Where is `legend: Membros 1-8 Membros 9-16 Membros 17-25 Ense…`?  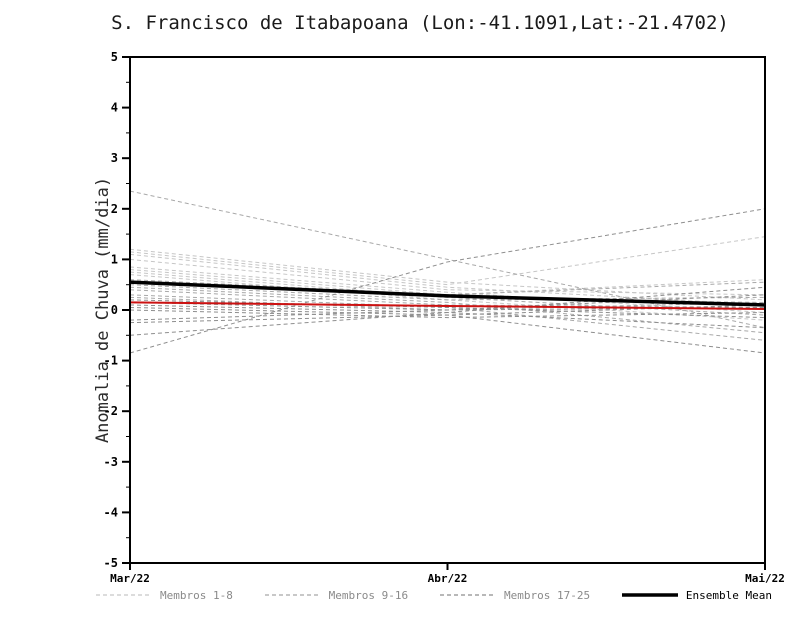 legend: Membros 1-8 Membros 9-16 Membros 17-25 Ense… is located at coordinates (433, 595).